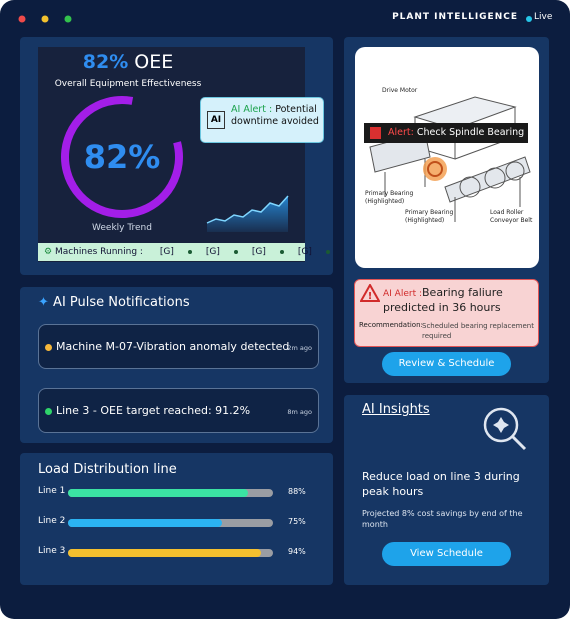 This screenshot has height=619, width=570. I want to click on trend-chart, so click(247, 213).